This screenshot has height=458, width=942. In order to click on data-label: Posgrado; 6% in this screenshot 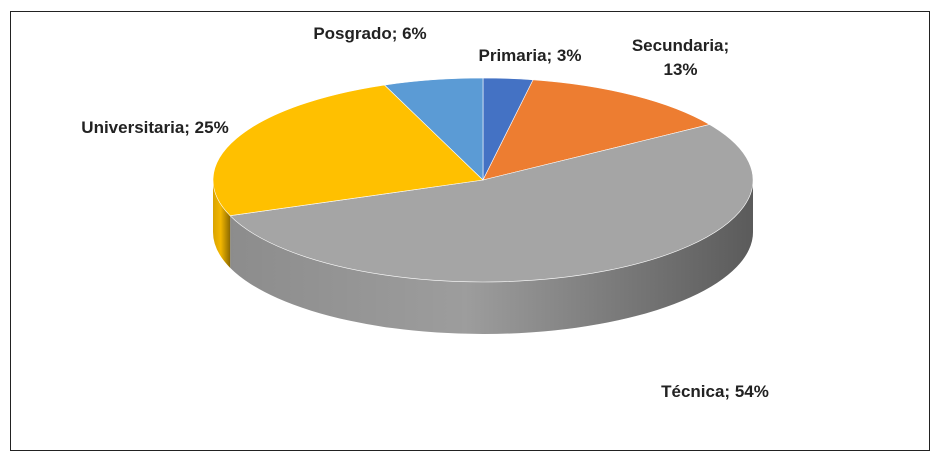, I will do `click(370, 33)`.